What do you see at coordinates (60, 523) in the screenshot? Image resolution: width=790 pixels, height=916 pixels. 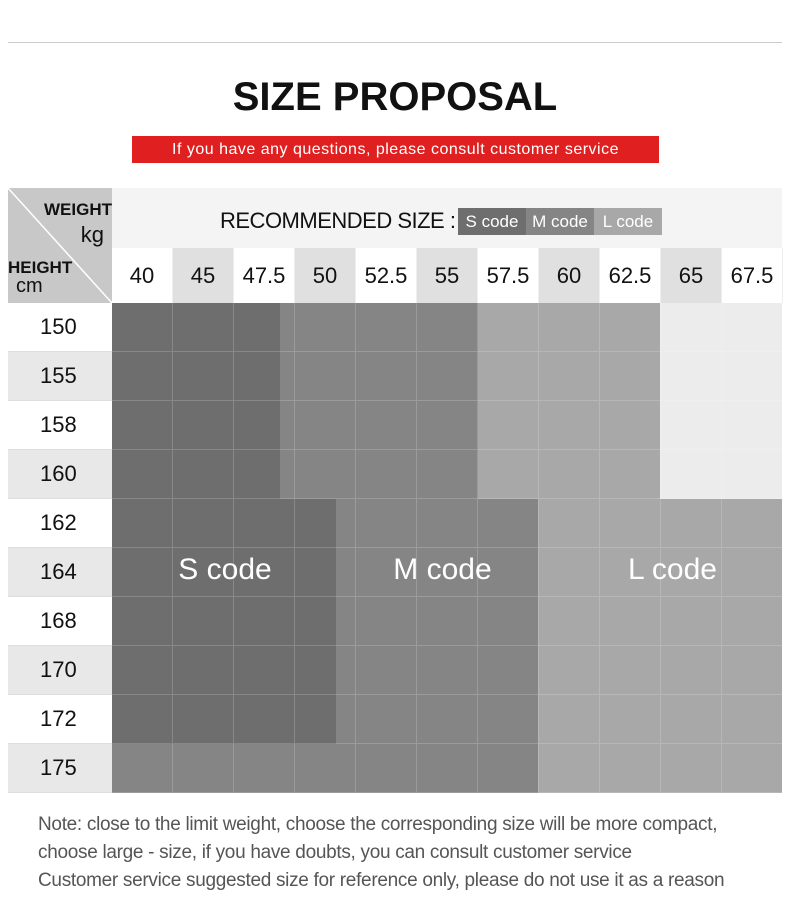 I see `height-cell: 162` at bounding box center [60, 523].